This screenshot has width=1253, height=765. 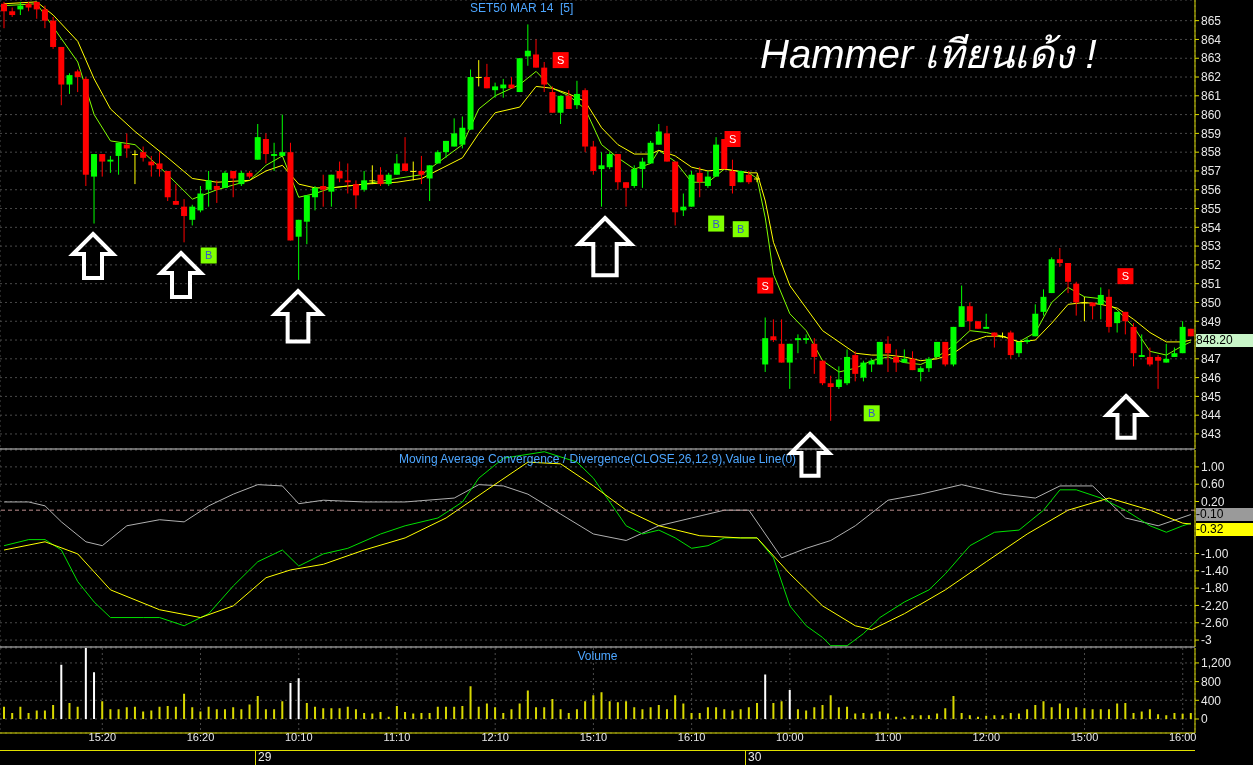 What do you see at coordinates (1211, 246) in the screenshot?
I see `y-tick-label: 853` at bounding box center [1211, 246].